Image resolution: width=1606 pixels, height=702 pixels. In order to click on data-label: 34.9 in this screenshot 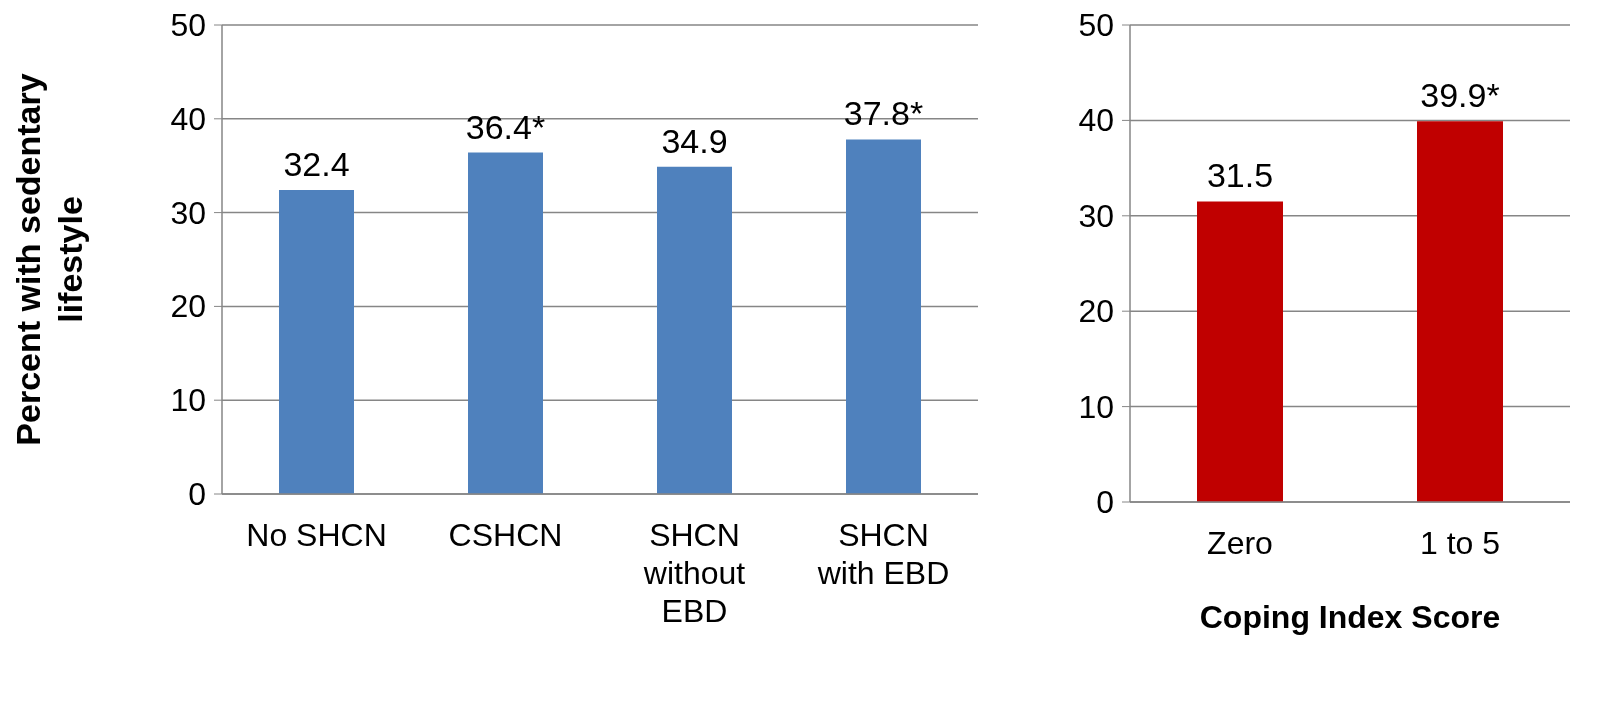, I will do `click(694, 140)`.